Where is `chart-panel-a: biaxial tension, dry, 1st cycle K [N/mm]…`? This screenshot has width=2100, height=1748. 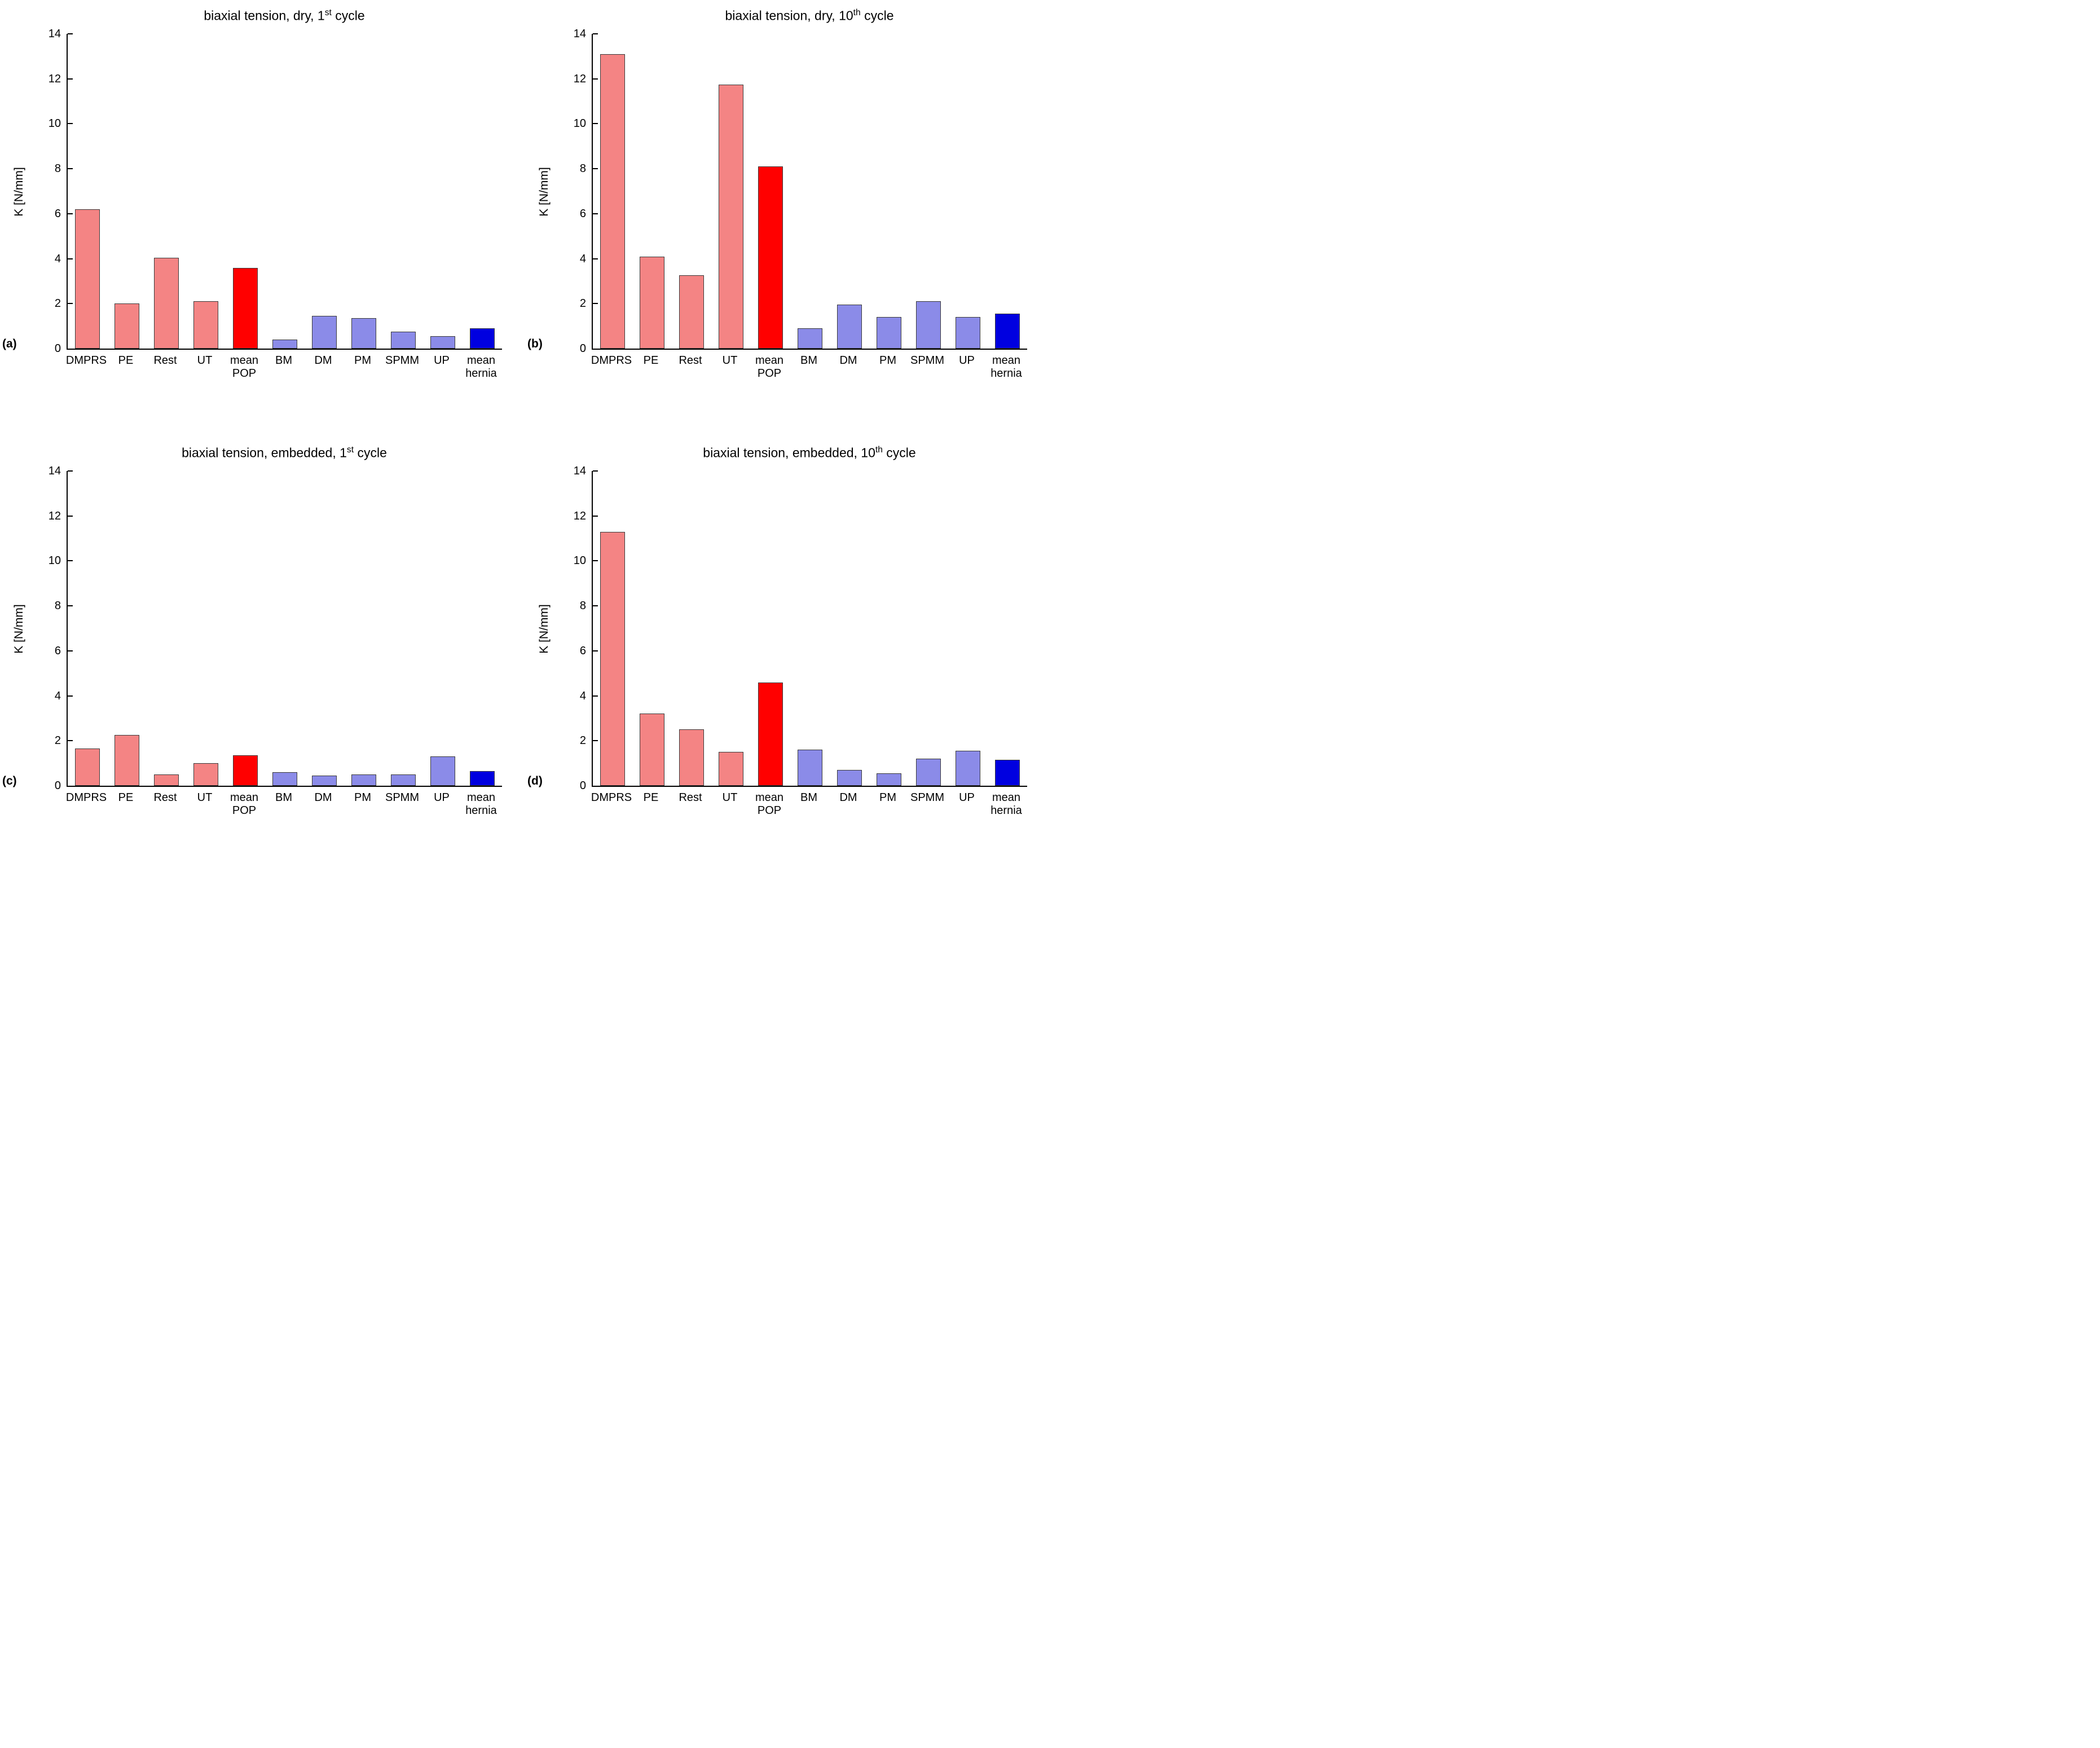 chart-panel-a: biaxial tension, dry, 1st cycle K [N/mm]… is located at coordinates (262, 218).